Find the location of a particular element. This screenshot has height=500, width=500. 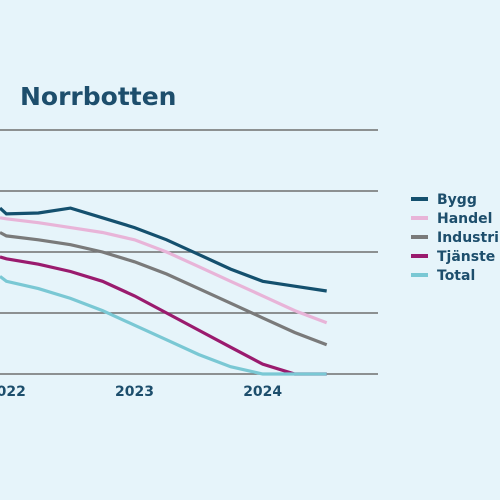

legend-label-industri: Industri is located at coordinates (468, 238).